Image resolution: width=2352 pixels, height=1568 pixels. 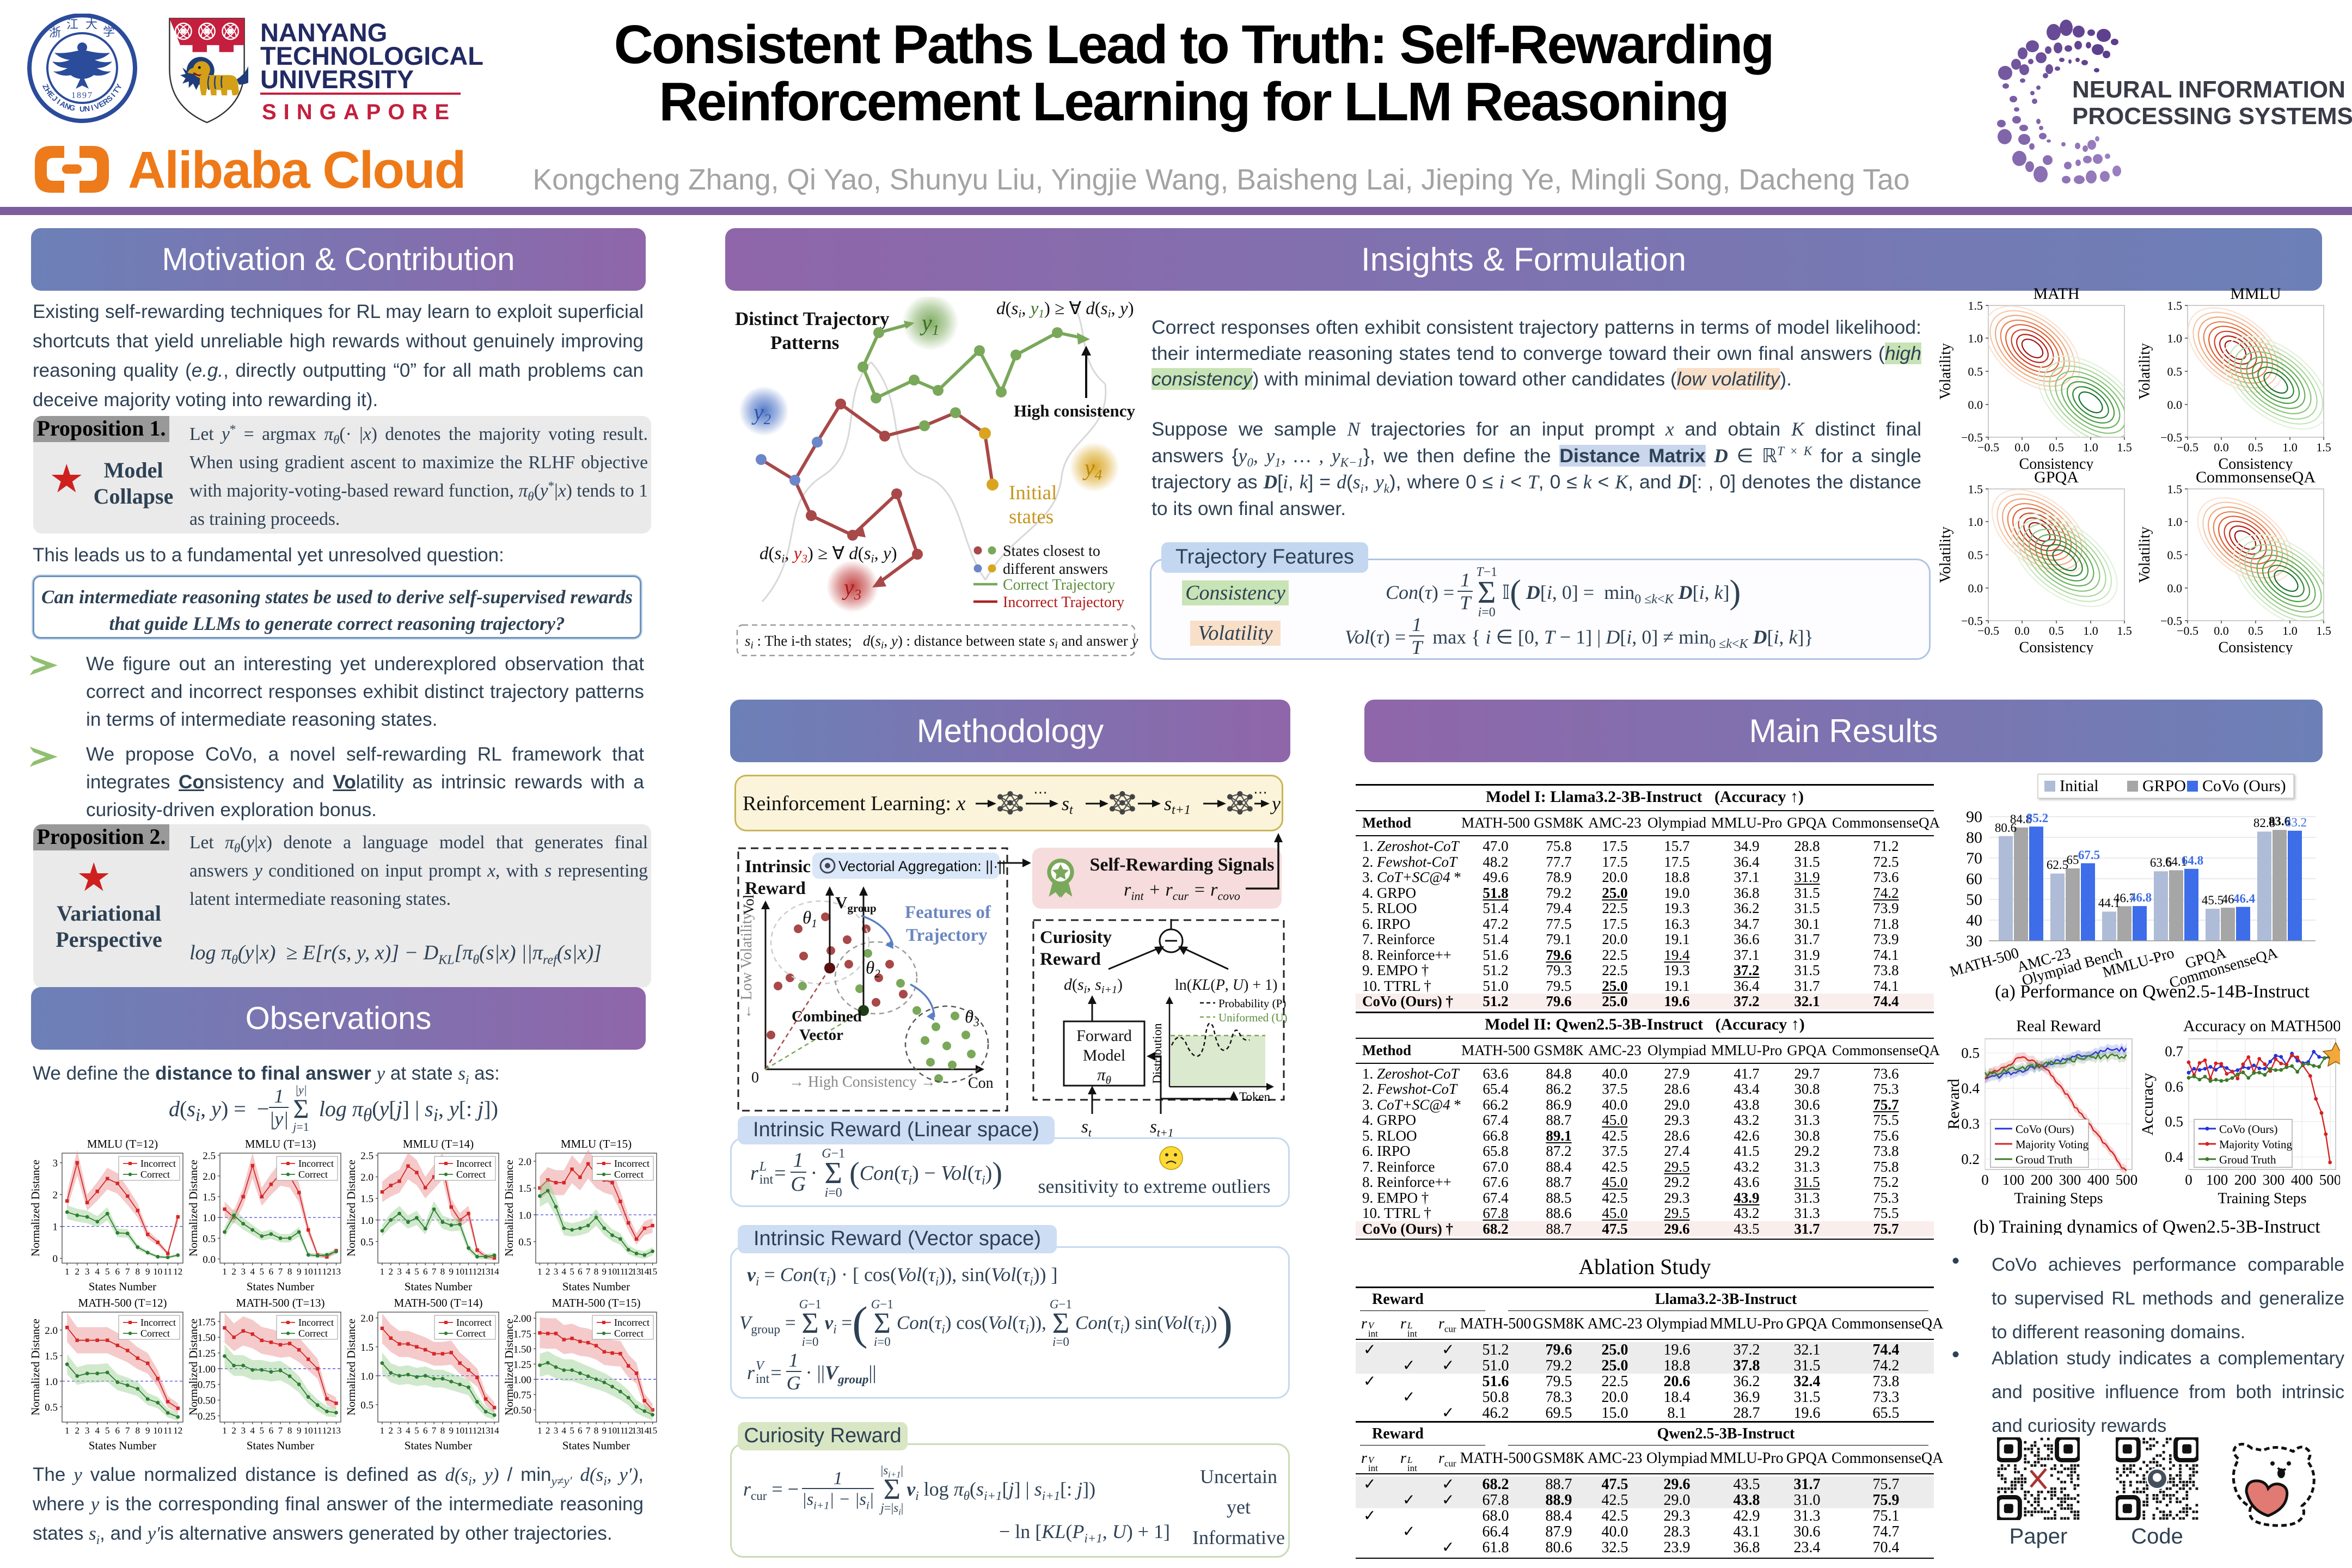 What do you see at coordinates (1075, 410) in the screenshot?
I see `svg-text: High consistency` at bounding box center [1075, 410].